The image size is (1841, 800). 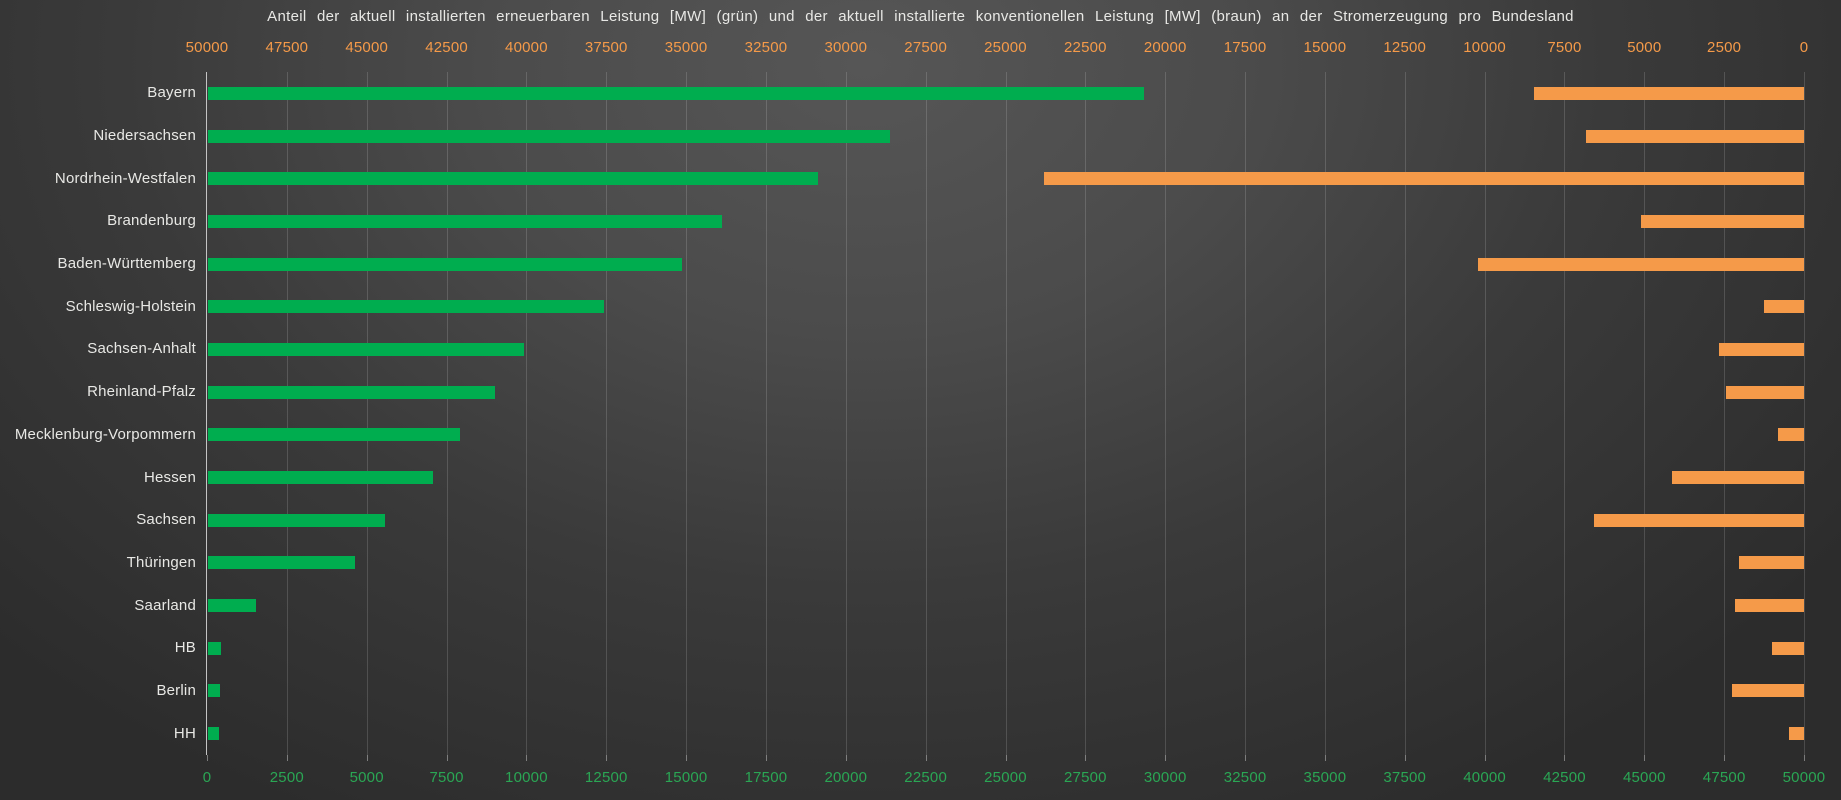 What do you see at coordinates (846, 47) in the screenshot?
I see `x-top-tick-label: 30000` at bounding box center [846, 47].